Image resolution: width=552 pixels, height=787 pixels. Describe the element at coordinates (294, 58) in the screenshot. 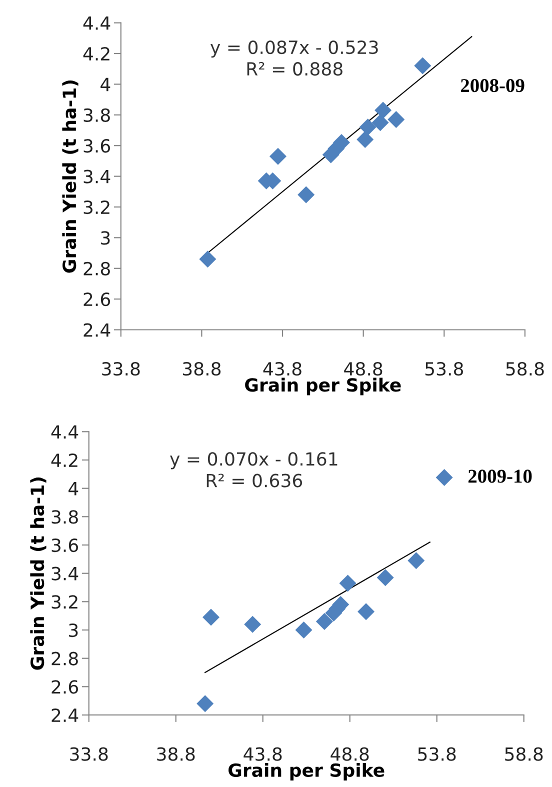

I see `annotation: y = 0.087x - 0.523 R² = 0.888` at that location.